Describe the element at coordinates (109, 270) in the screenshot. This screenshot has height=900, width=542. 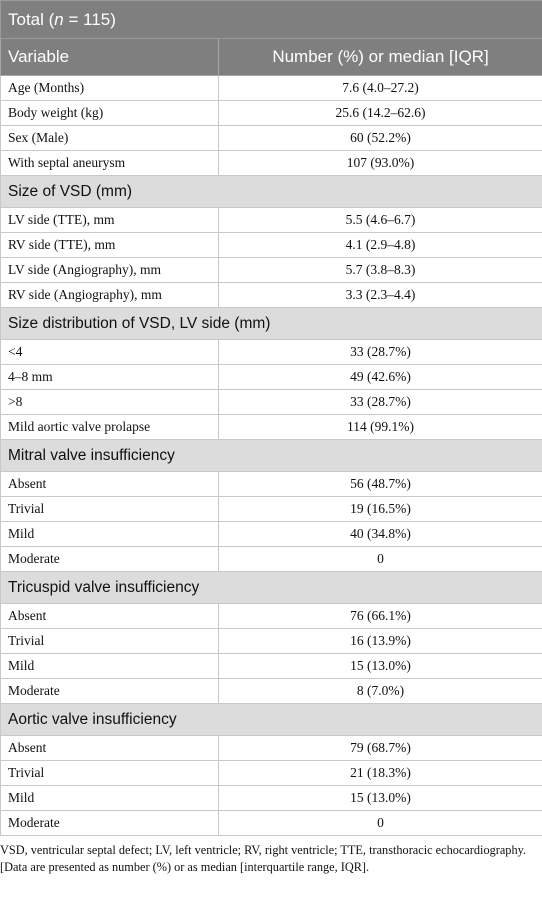
I see `variable-cell: LV side (Angiography), mm` at that location.